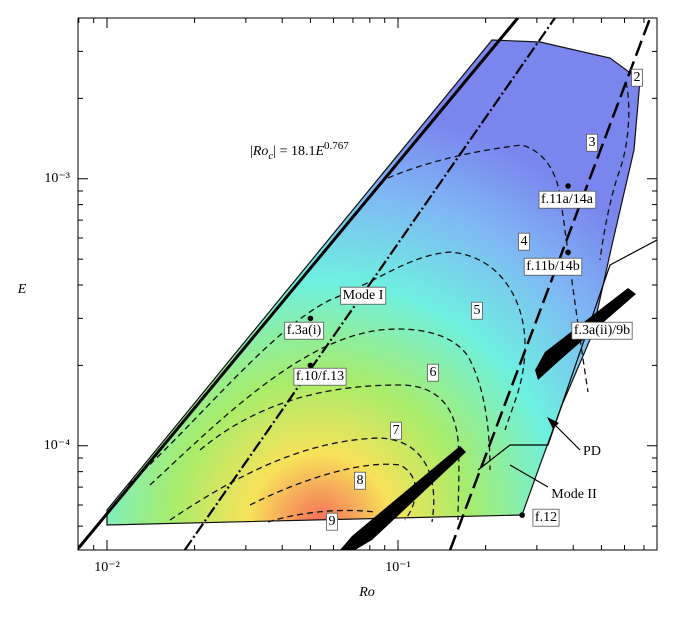 Image resolution: width=677 pixels, height=619 pixels. I want to click on formula-part: |, so click(251, 151).